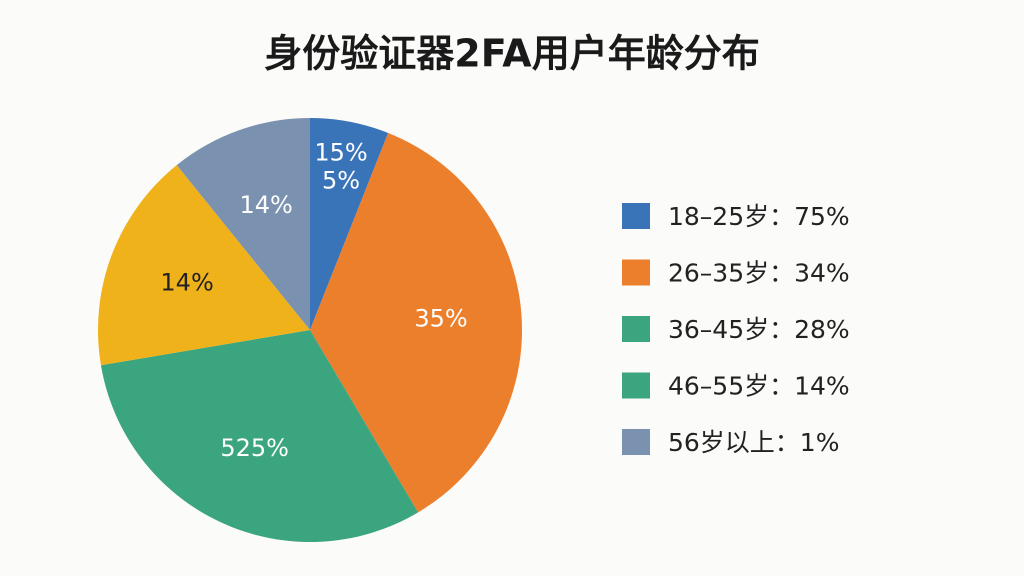  I want to click on chart-title: 身份验证器2FA用户年龄分布, so click(511, 54).